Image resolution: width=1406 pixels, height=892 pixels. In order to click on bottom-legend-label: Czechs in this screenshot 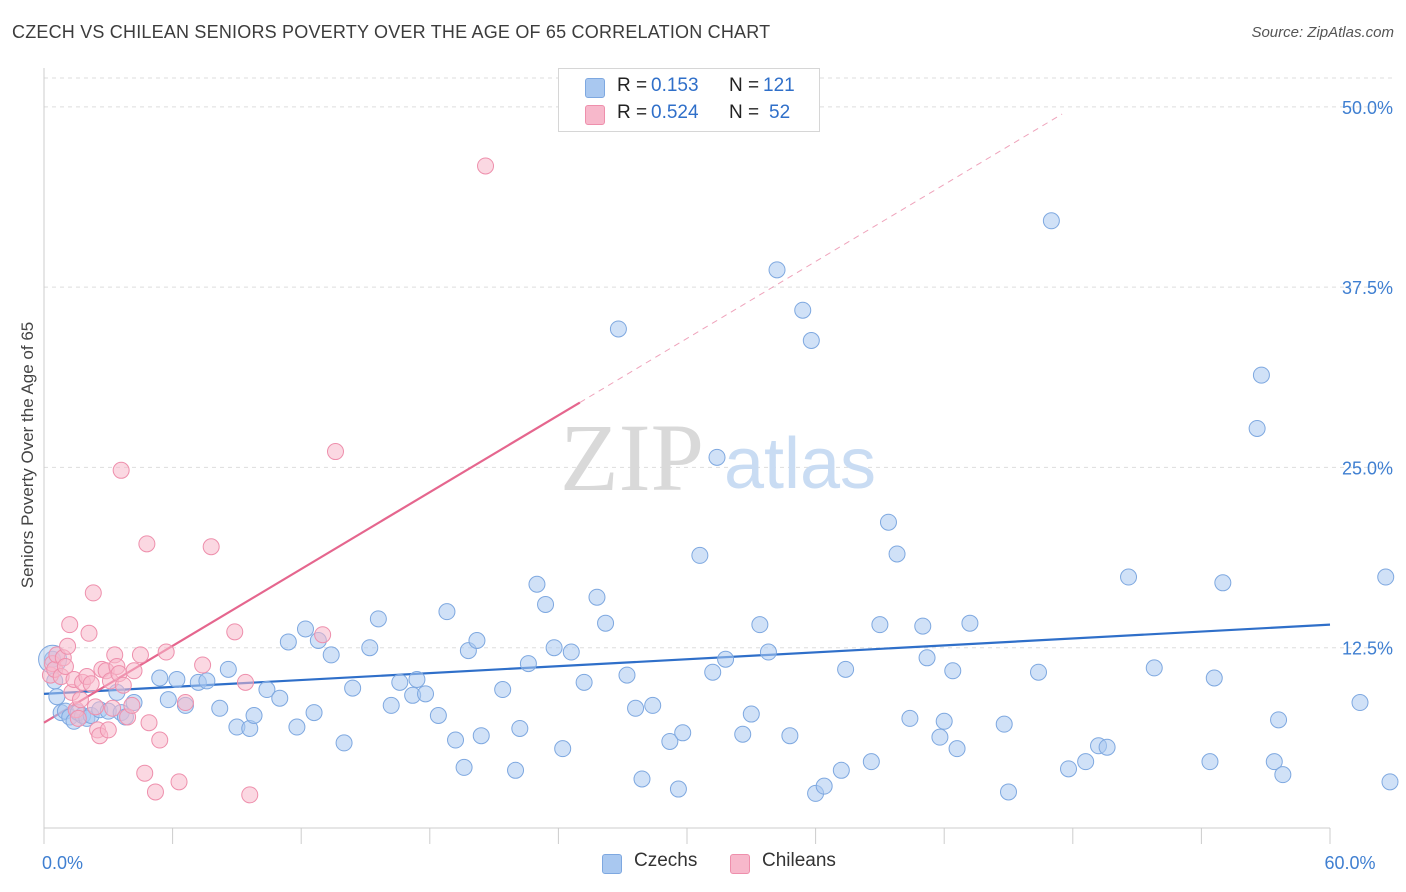, I will do `click(666, 860)`.